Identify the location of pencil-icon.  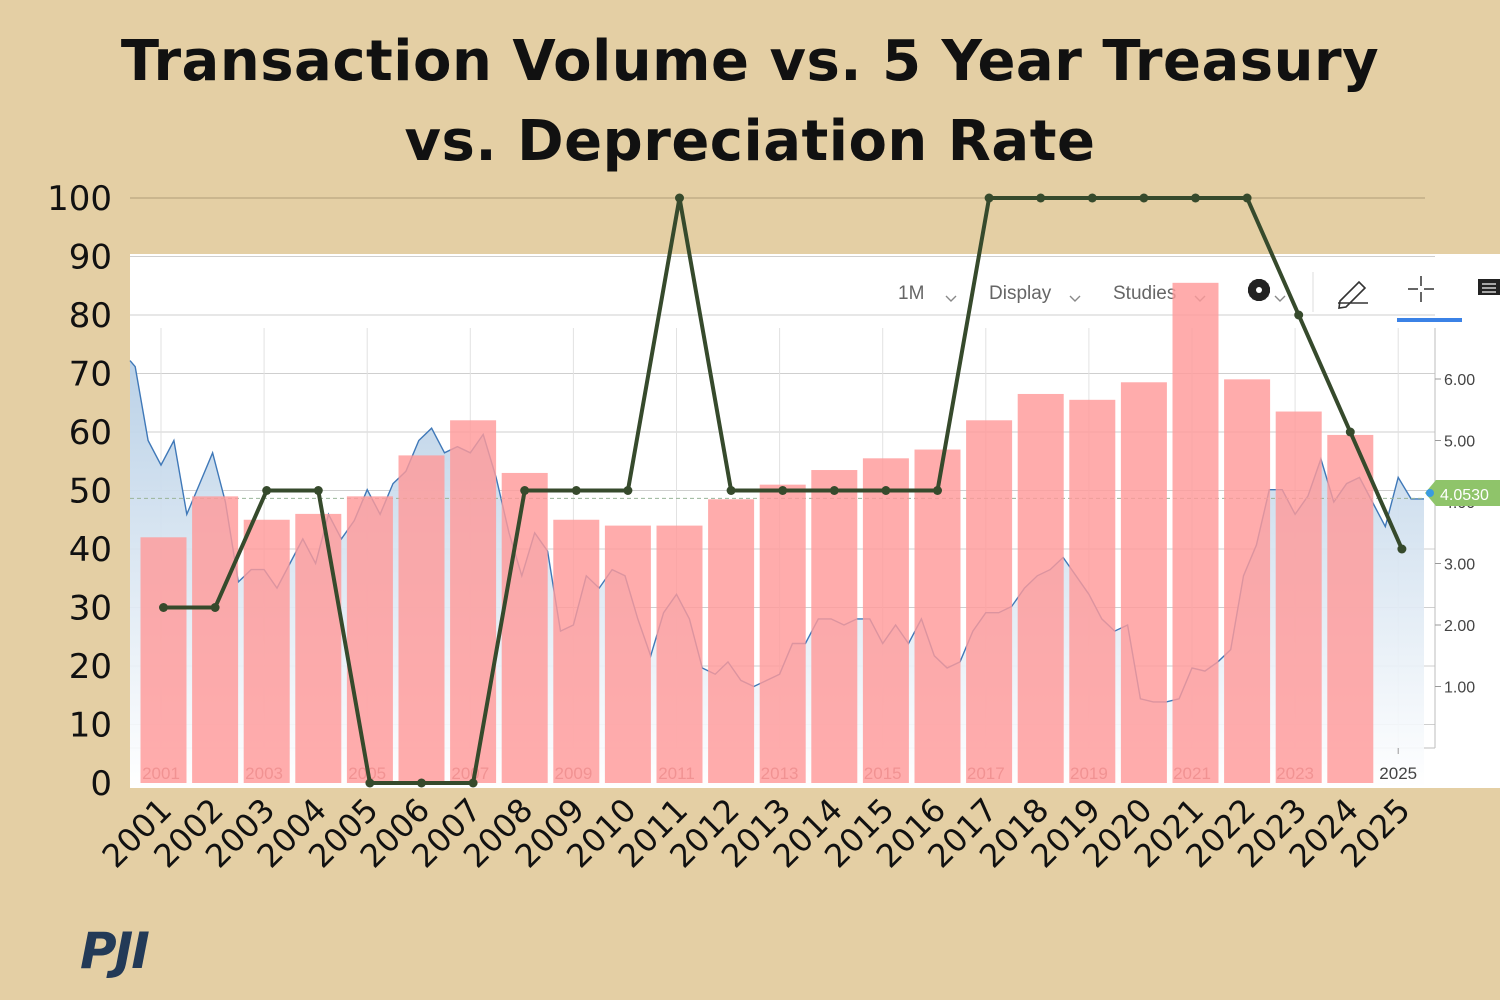
(1353, 294).